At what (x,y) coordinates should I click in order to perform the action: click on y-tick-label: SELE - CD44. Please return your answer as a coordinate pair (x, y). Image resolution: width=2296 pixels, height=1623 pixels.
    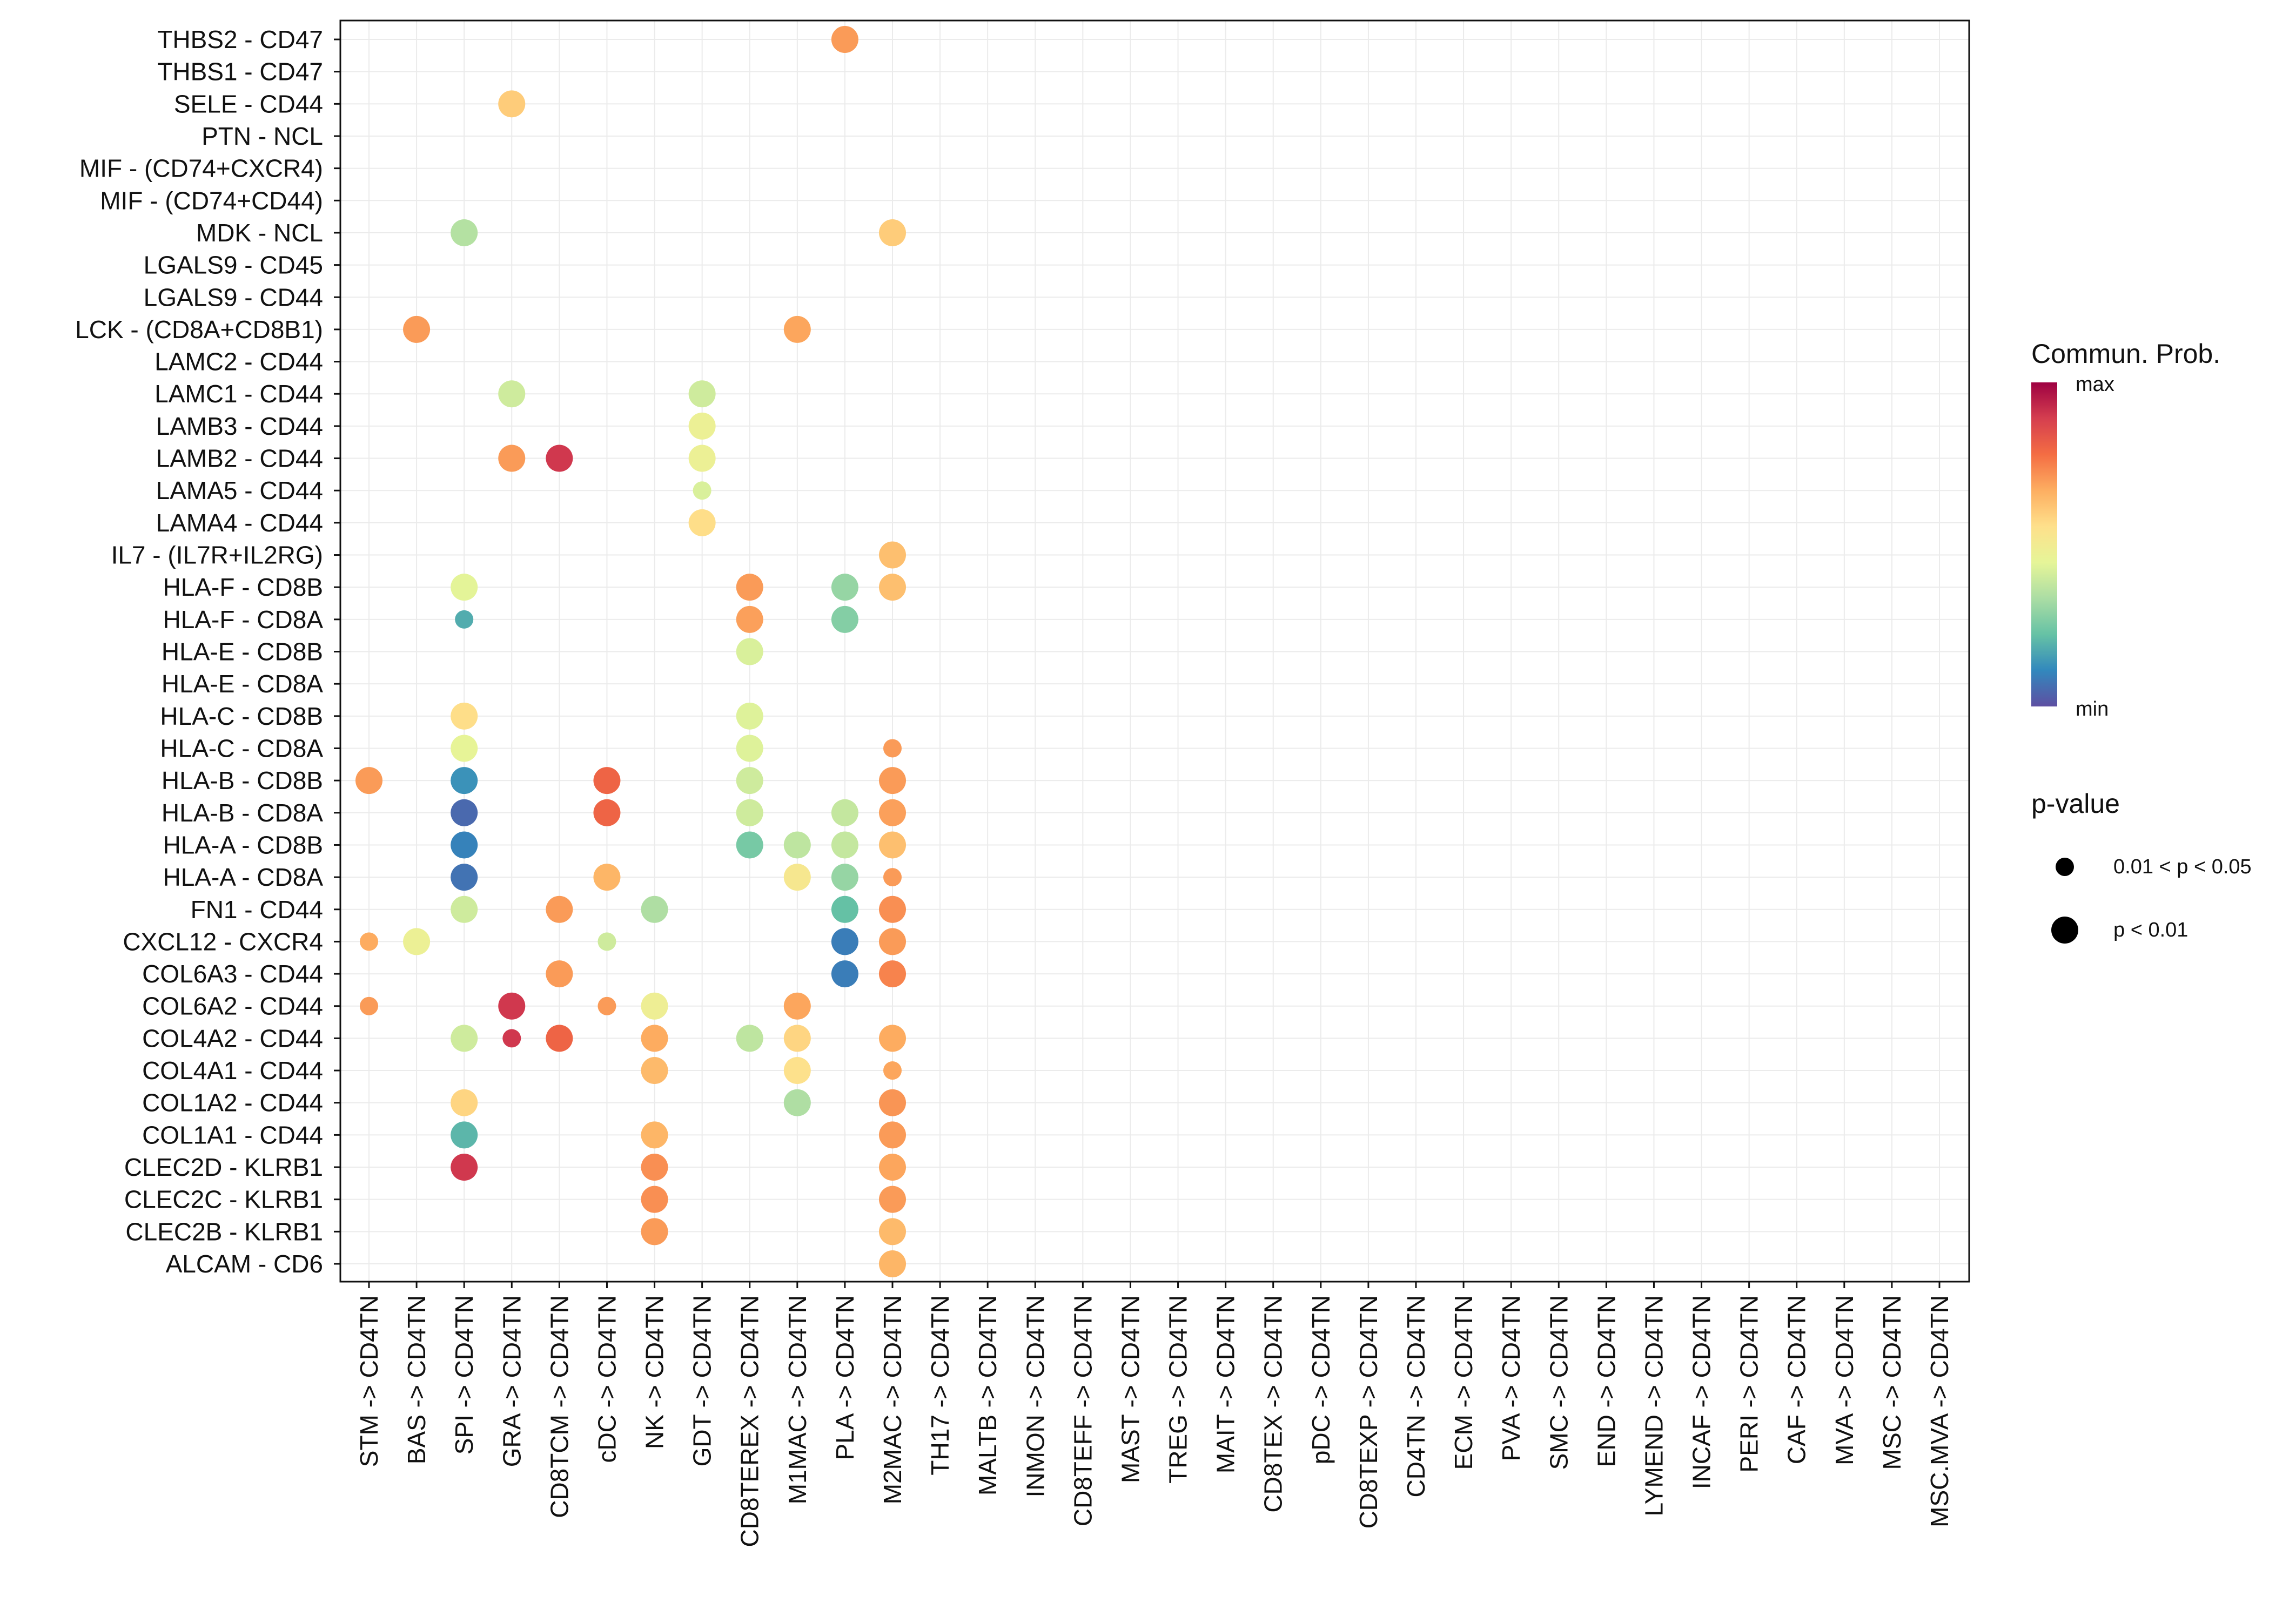
    Looking at the image, I should click on (248, 104).